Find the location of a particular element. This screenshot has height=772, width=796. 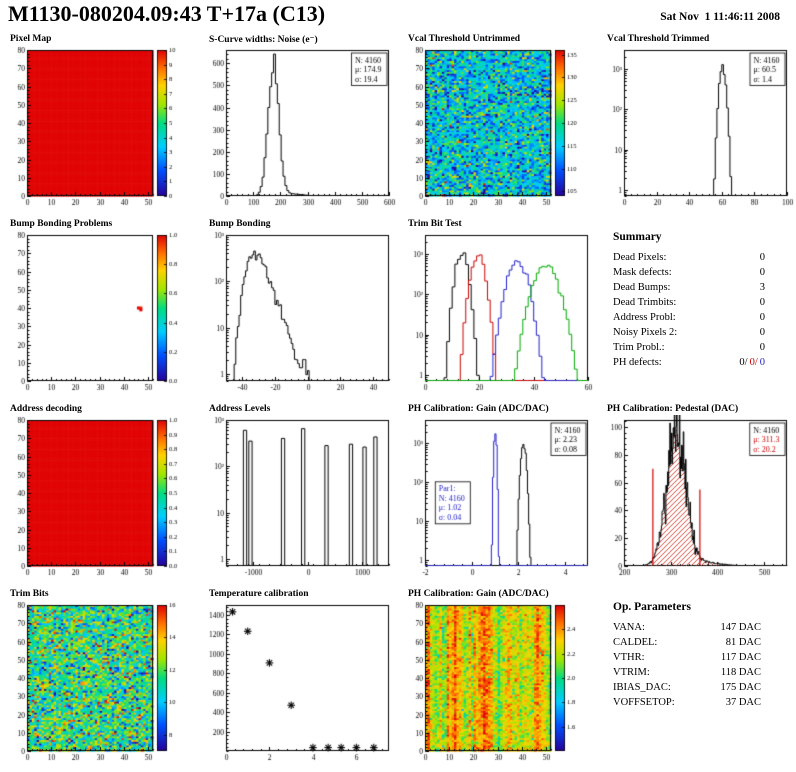

kv-row: IBIAS_DAC: 175 DAC is located at coordinates (687, 687).